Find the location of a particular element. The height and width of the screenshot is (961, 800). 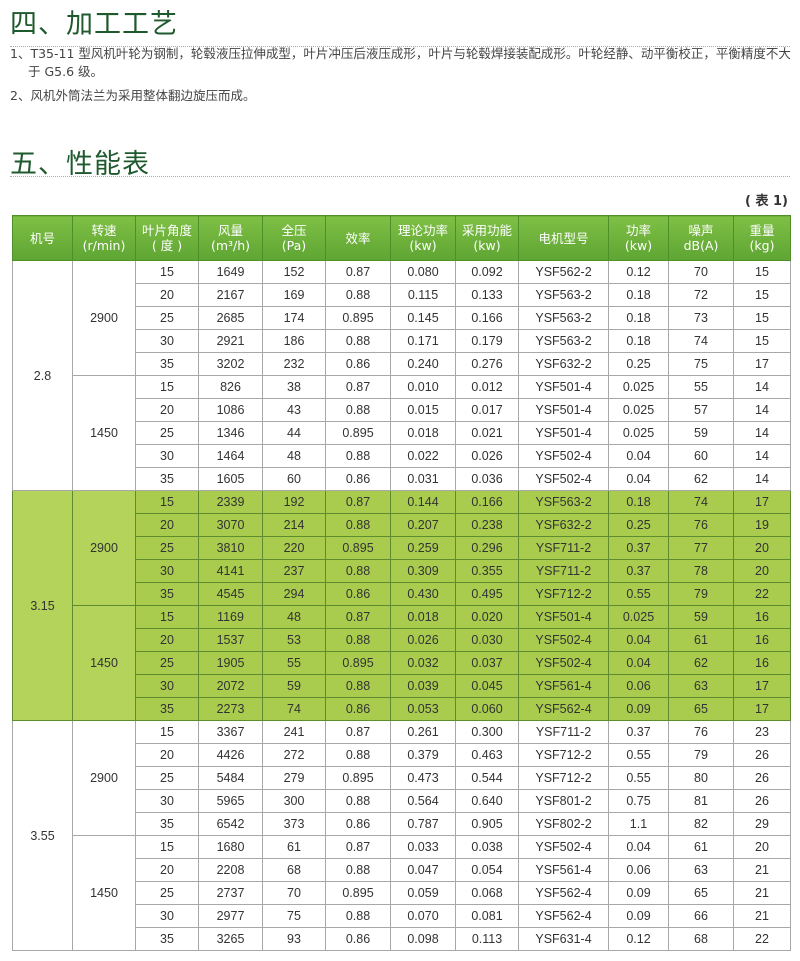

table-cell: 192 is located at coordinates (294, 502).